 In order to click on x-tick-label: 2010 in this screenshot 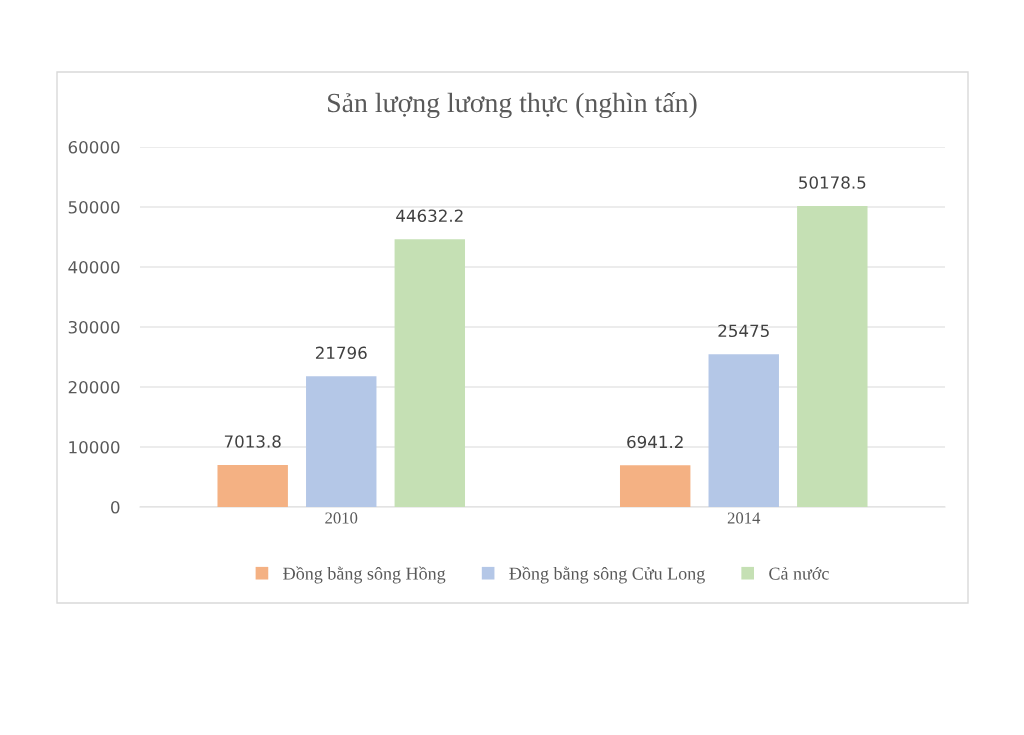, I will do `click(341, 518)`.